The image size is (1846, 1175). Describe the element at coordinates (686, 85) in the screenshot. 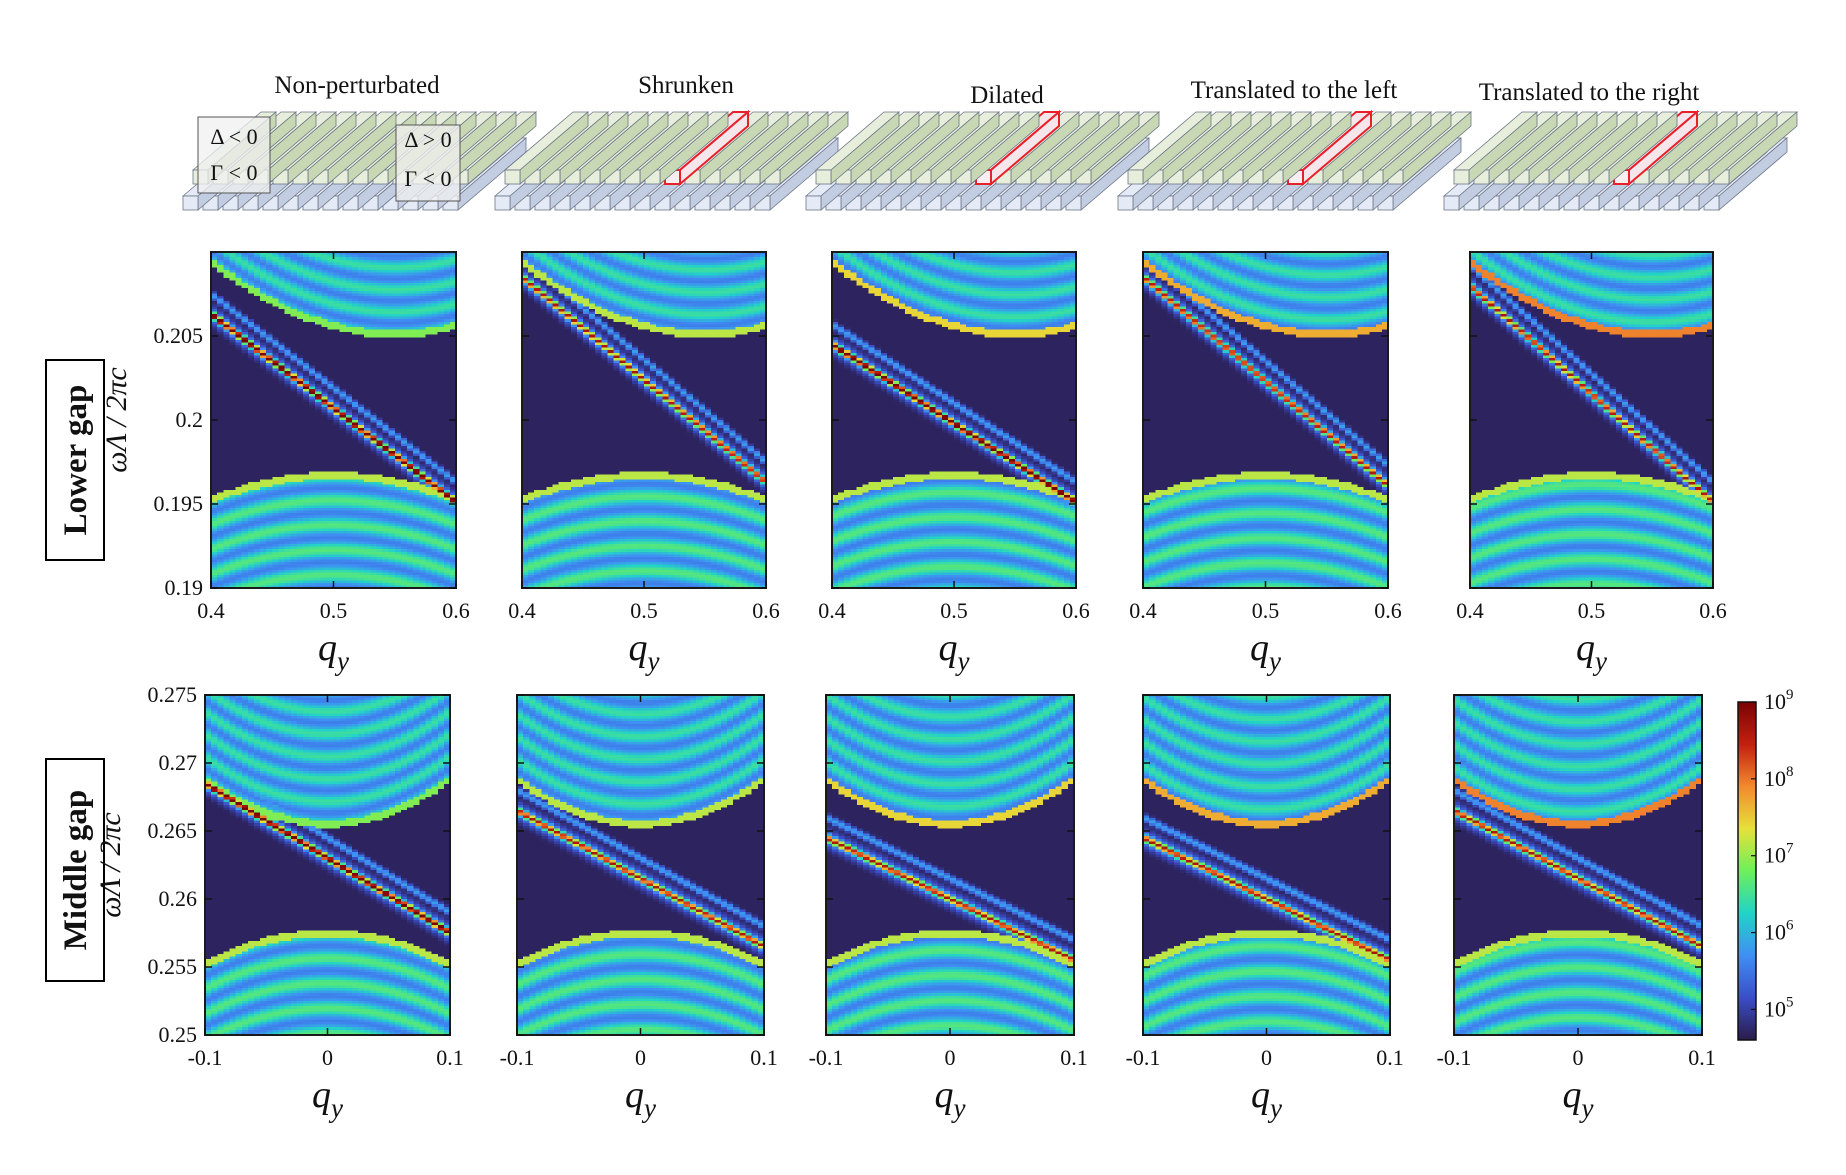

I see `structure-title: Shrunken` at that location.